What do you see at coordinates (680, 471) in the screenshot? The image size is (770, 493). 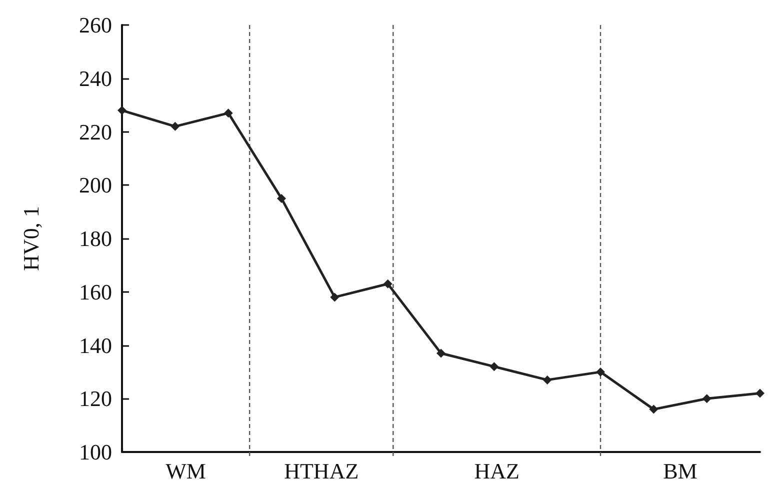 I see `text: BM` at bounding box center [680, 471].